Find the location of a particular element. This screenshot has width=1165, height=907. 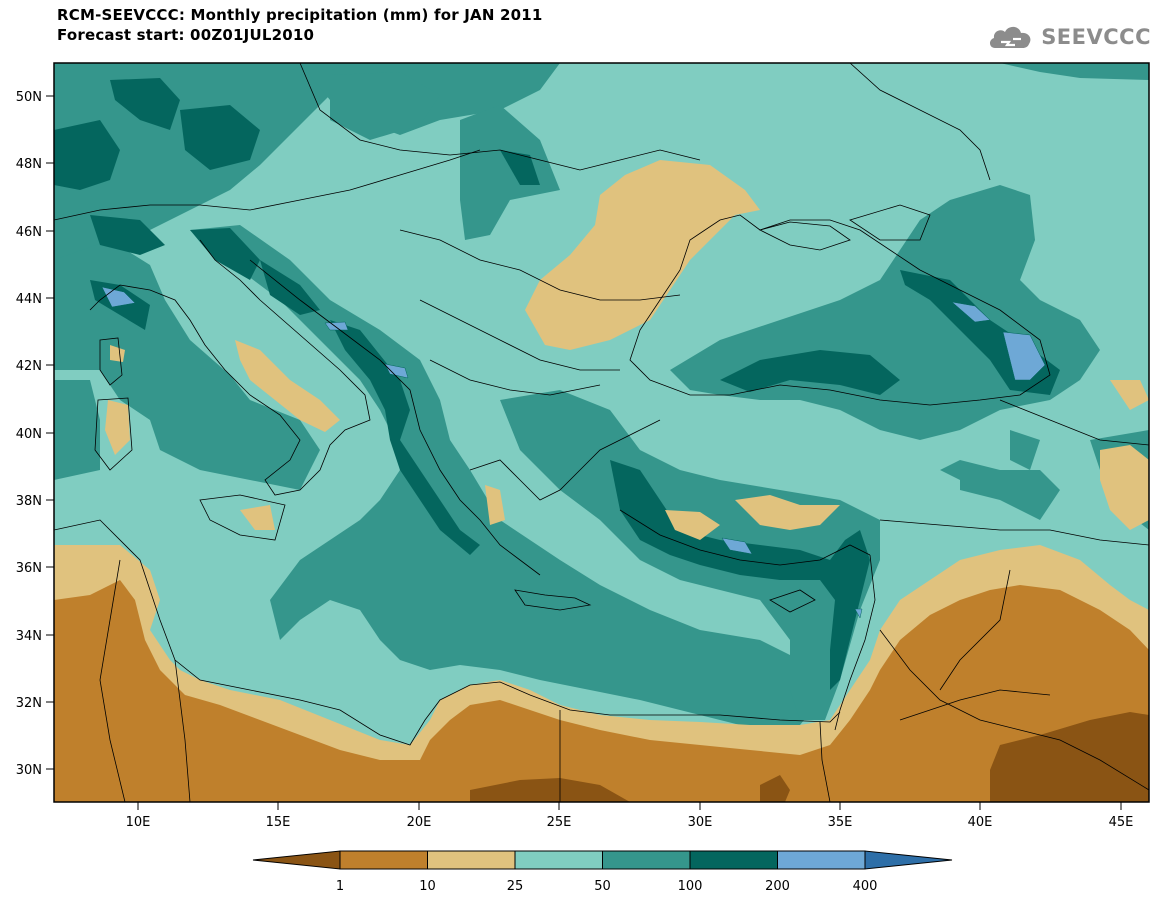

lon-tick: 15E is located at coordinates (278, 816).